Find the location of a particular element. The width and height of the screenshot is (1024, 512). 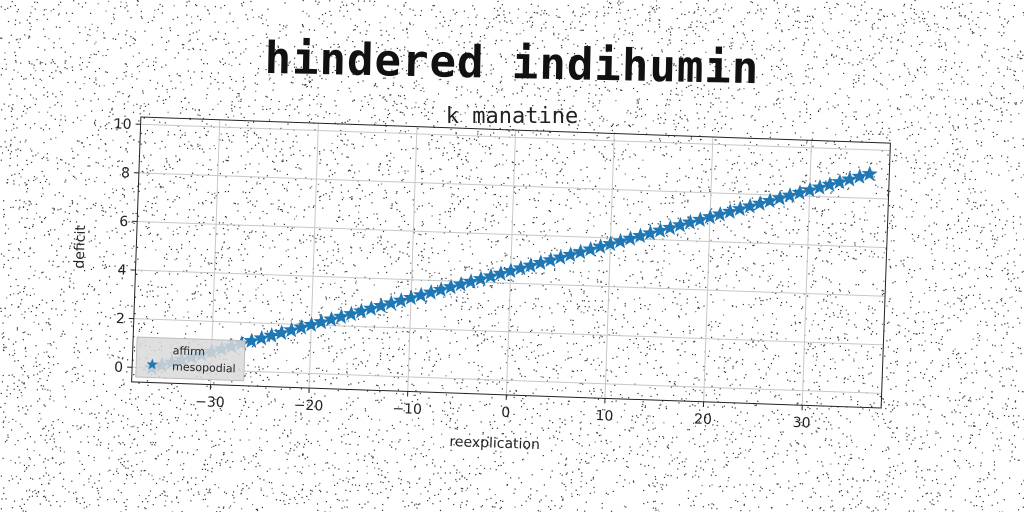

legend-label-affirm: affirm is located at coordinates (188, 351).